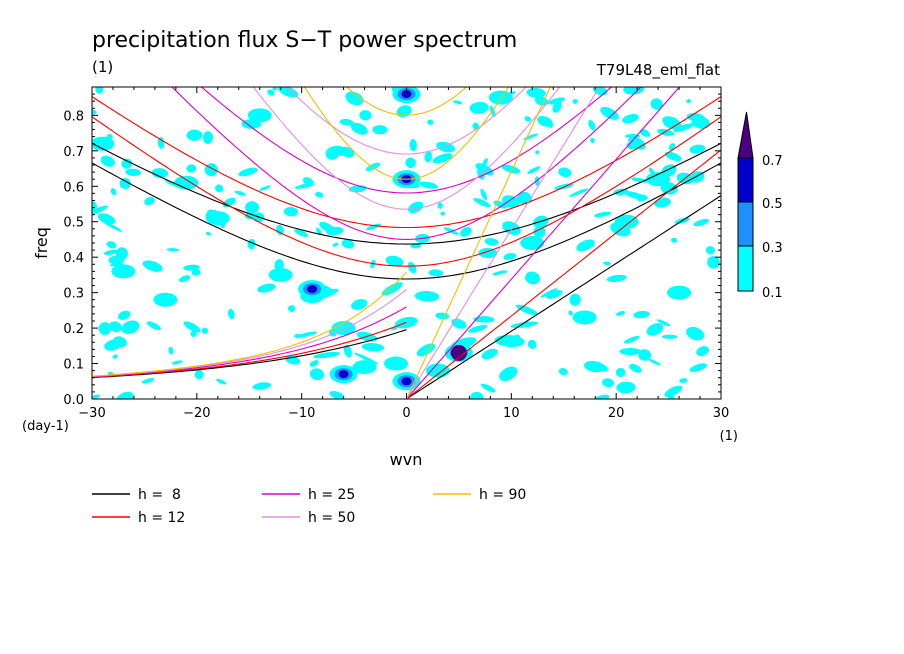  What do you see at coordinates (406, 413) in the screenshot?
I see `x-tick-label: 0` at bounding box center [406, 413].